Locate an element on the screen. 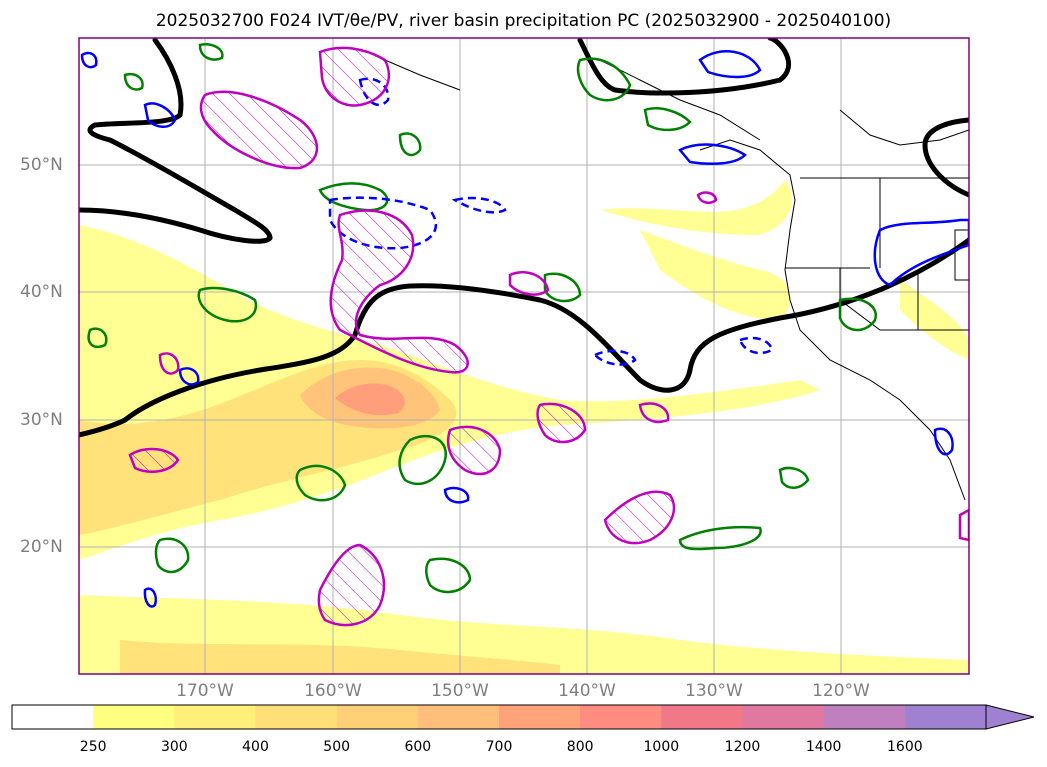 Image resolution: width=1047 pixels, height=767 pixels. colorbar-tick-label: 250 is located at coordinates (93, 747).